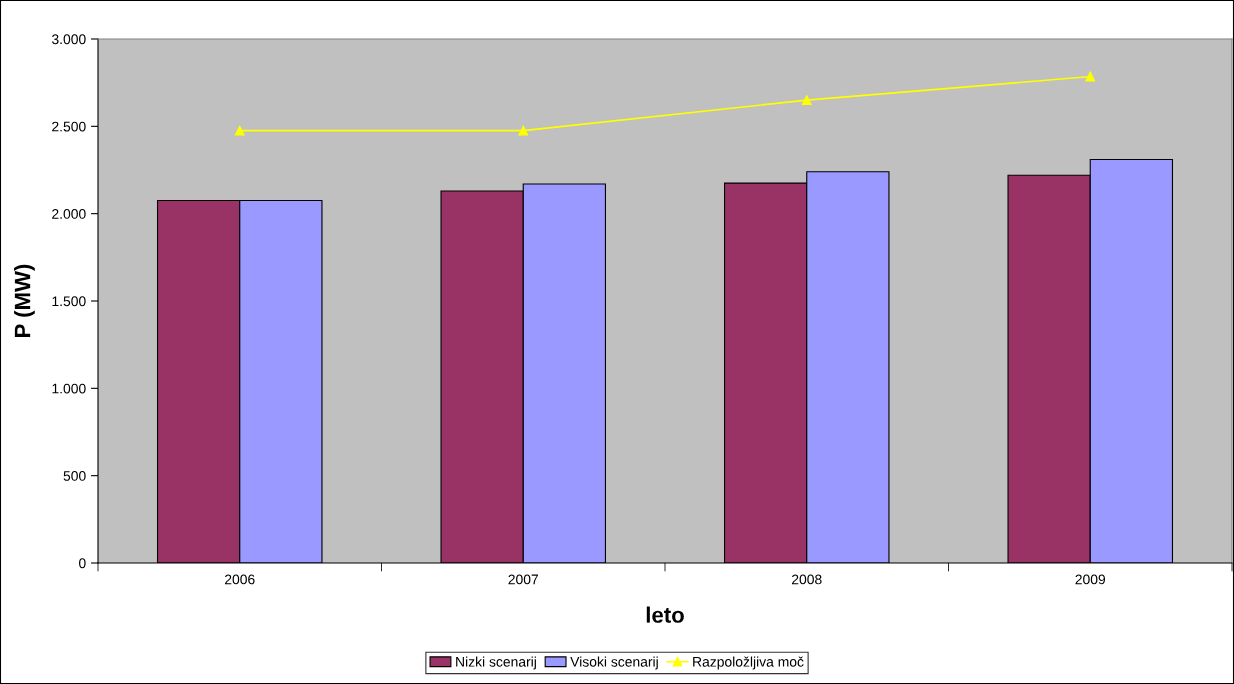 The height and width of the screenshot is (684, 1234). I want to click on legend-label: Visoki scenarij, so click(614, 663).